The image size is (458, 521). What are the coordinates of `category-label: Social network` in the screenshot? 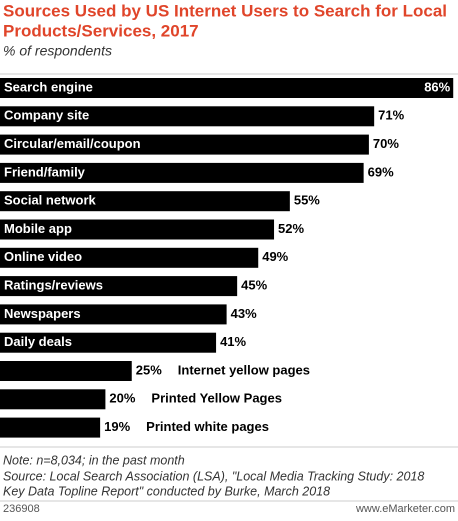 It's located at (50, 200).